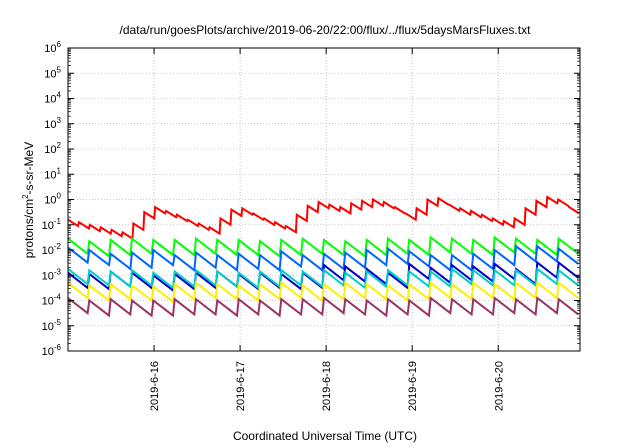  What do you see at coordinates (59, 170) in the screenshot?
I see `y-tick-exponent: 1` at bounding box center [59, 170].